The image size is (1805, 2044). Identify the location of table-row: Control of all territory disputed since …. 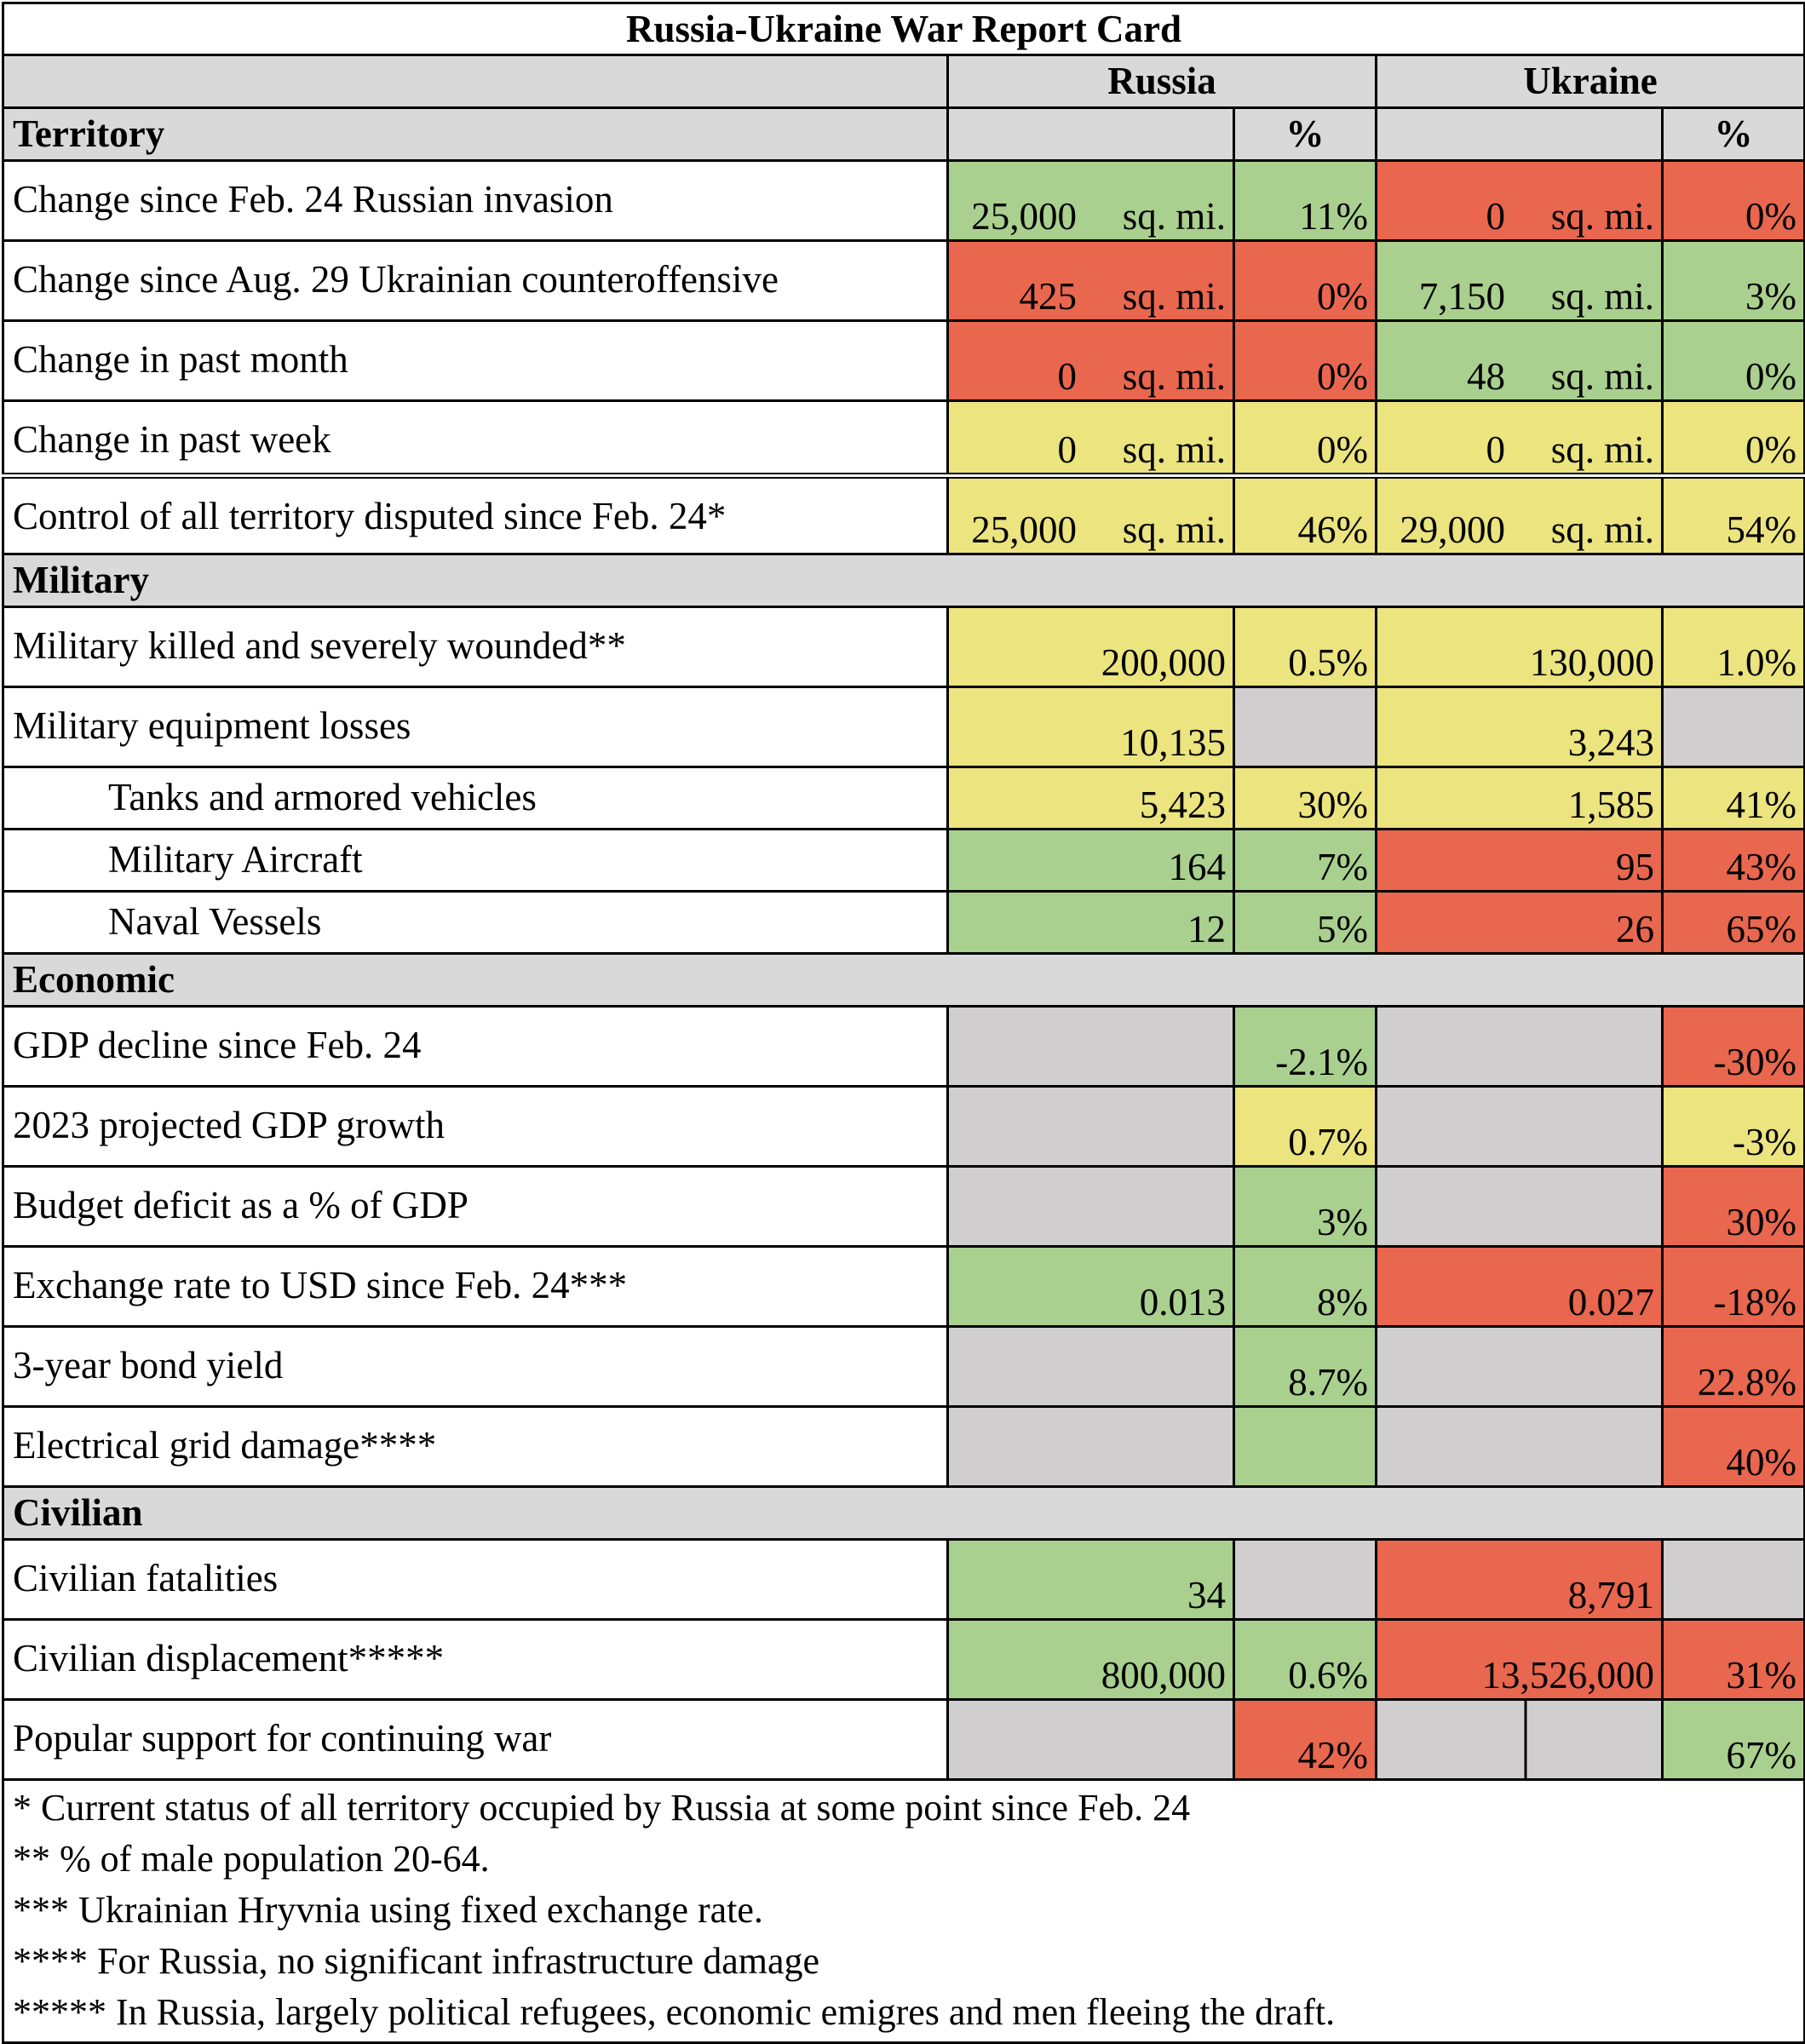
(903, 514).